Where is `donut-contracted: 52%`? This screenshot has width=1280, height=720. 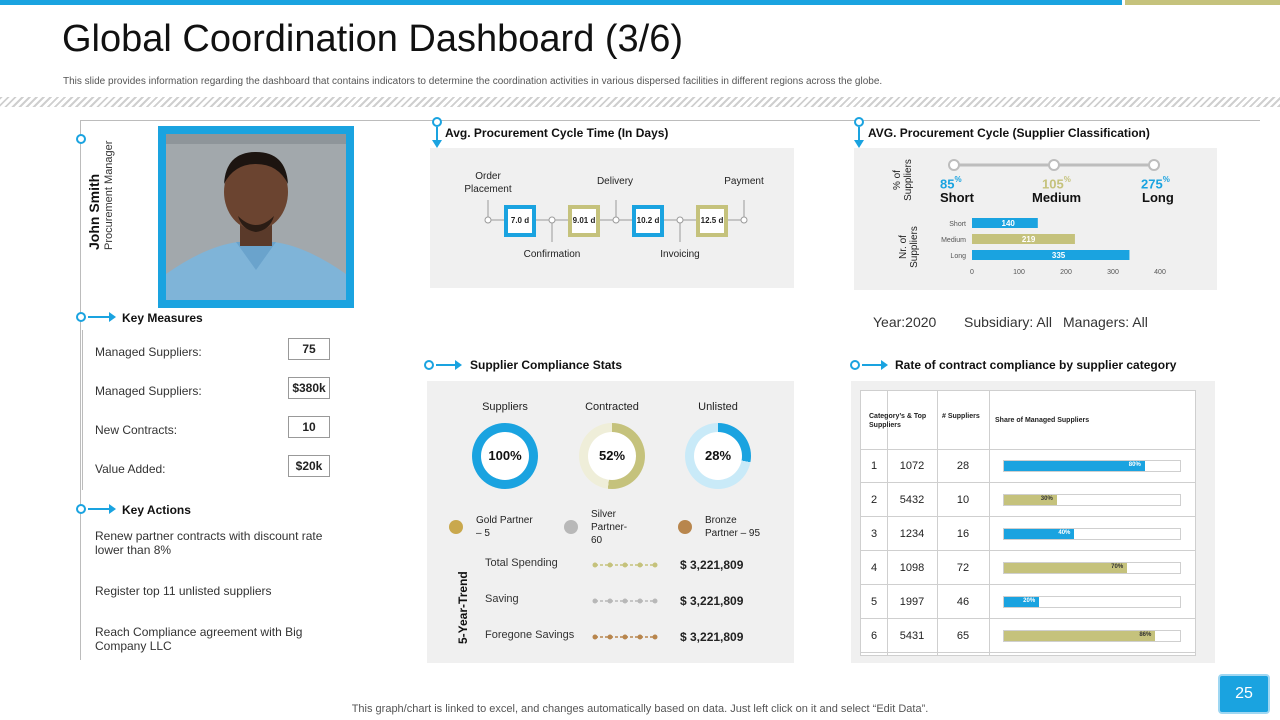 donut-contracted: 52% is located at coordinates (612, 456).